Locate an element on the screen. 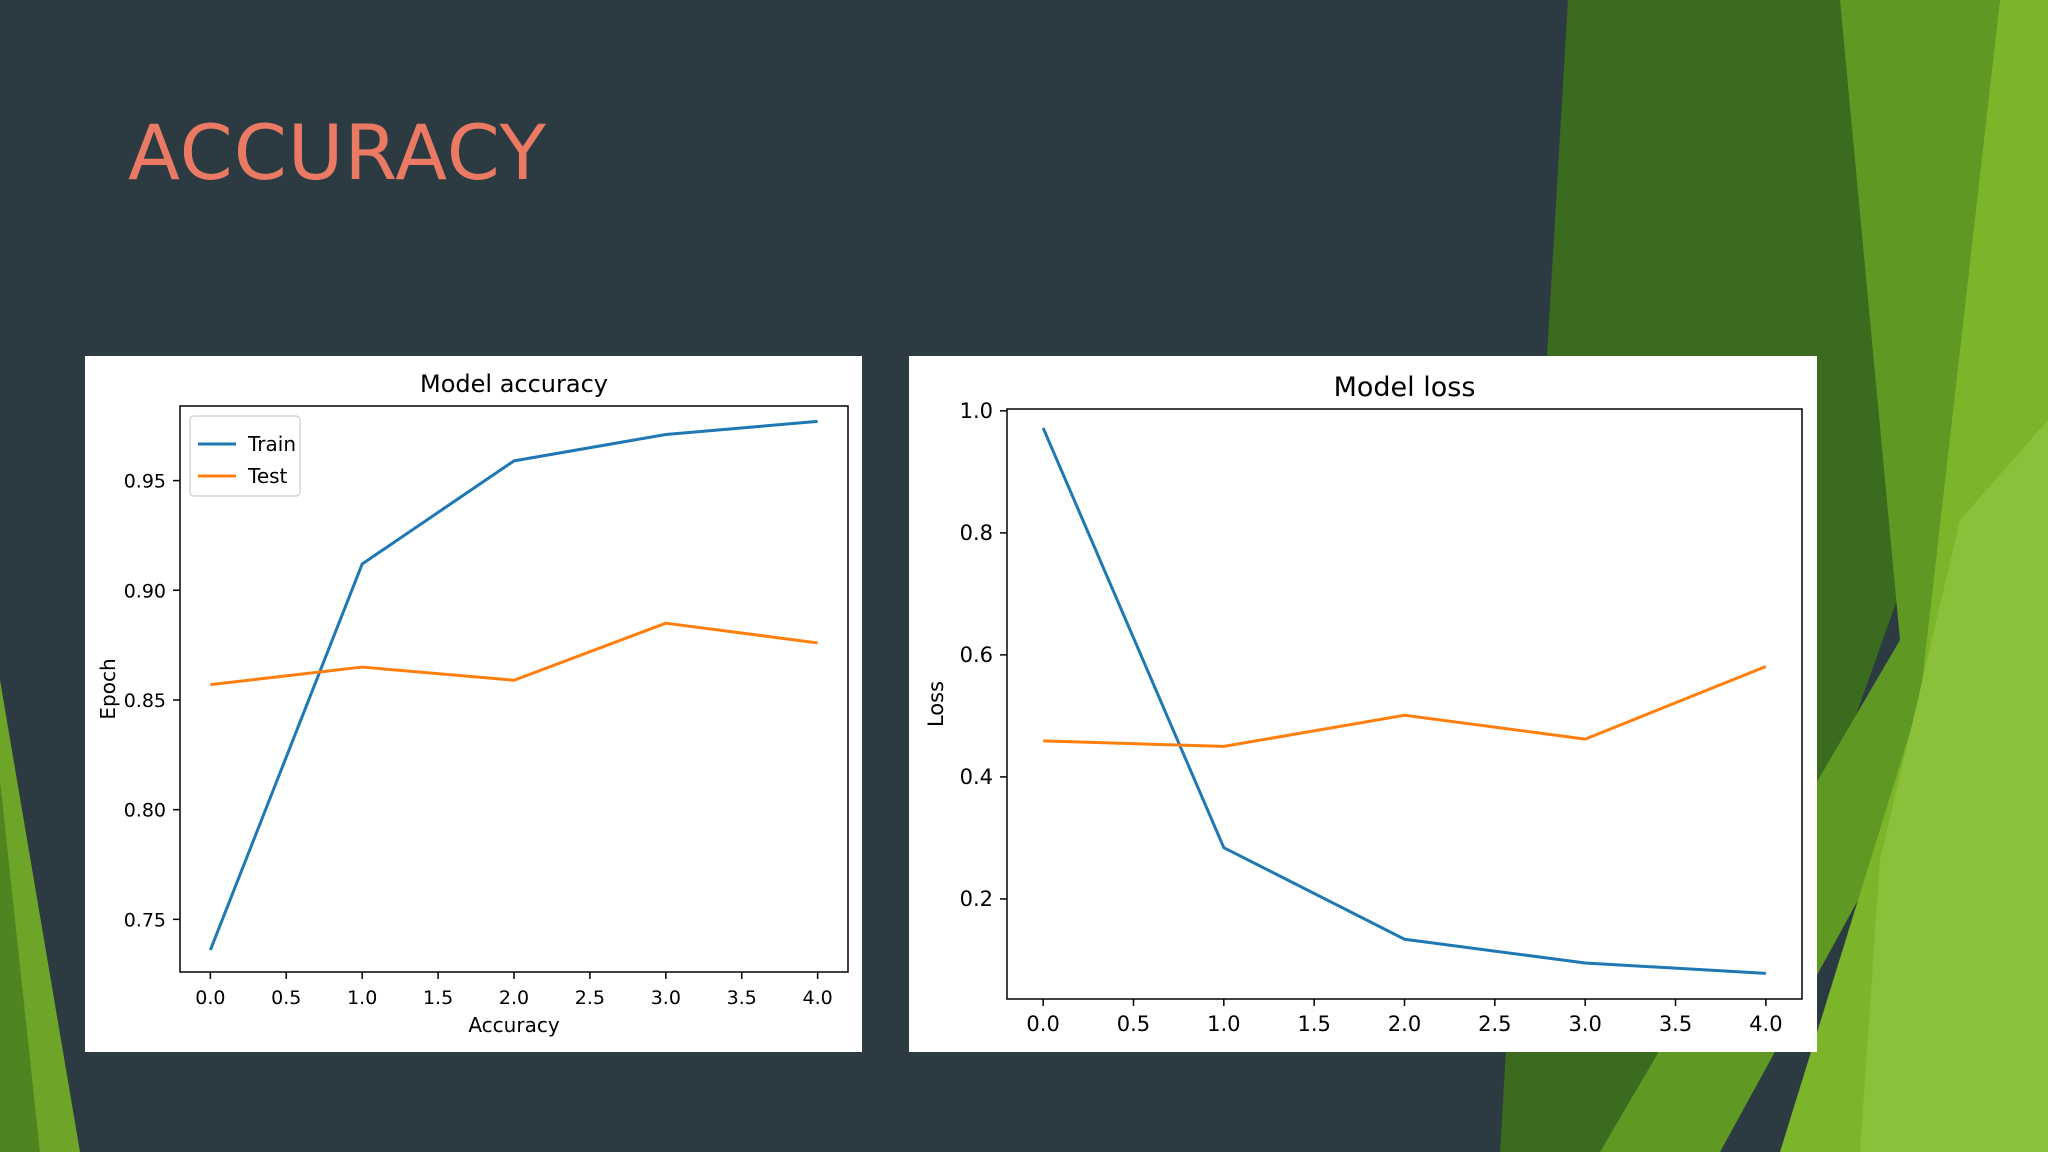 This screenshot has width=2048, height=1152. series-line-train is located at coordinates (513, 685).